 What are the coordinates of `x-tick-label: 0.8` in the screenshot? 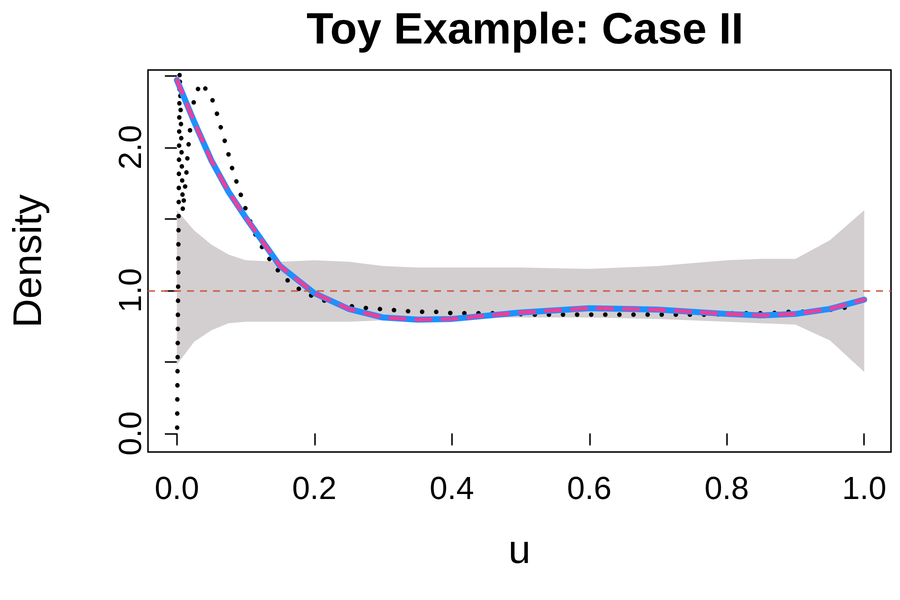 It's located at (726, 488).